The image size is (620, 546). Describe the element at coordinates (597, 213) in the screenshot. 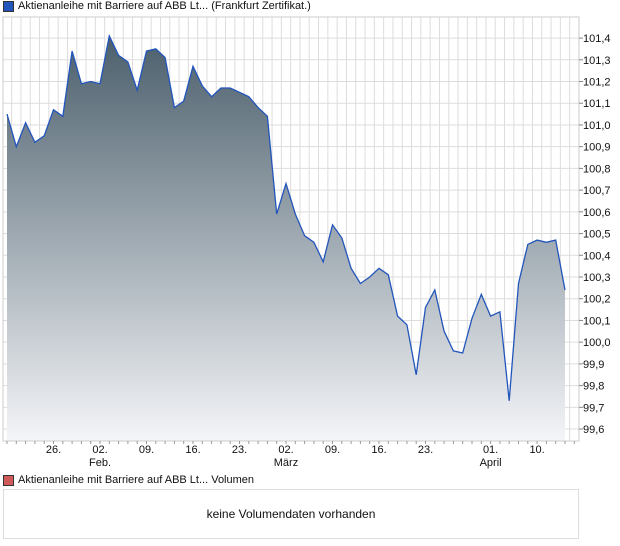

I see `y-tick-label: 100,6` at that location.